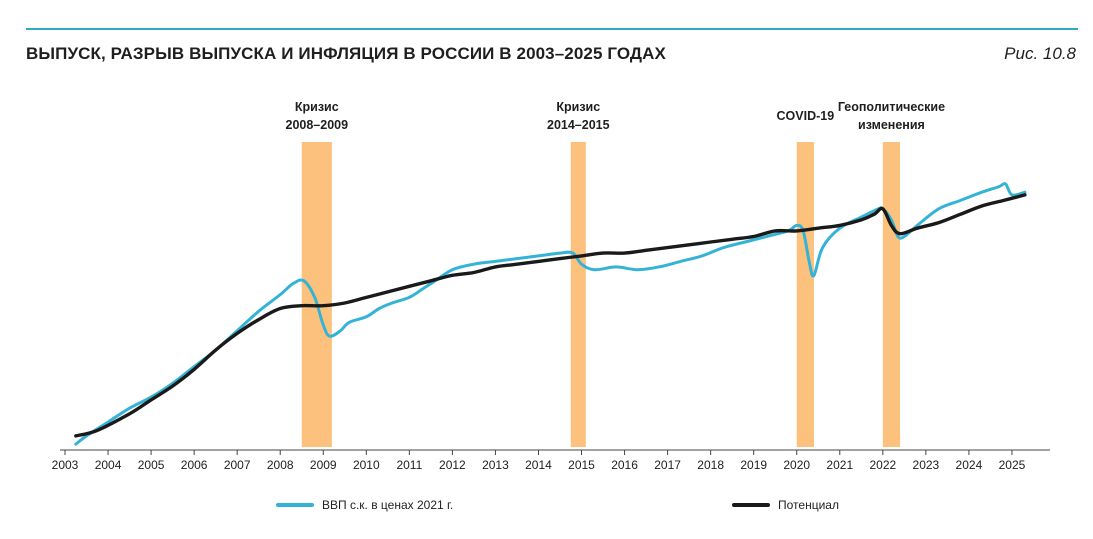 This screenshot has width=1093, height=539. What do you see at coordinates (891, 107) in the screenshot?
I see `period-label-3-0: Геополитические` at bounding box center [891, 107].